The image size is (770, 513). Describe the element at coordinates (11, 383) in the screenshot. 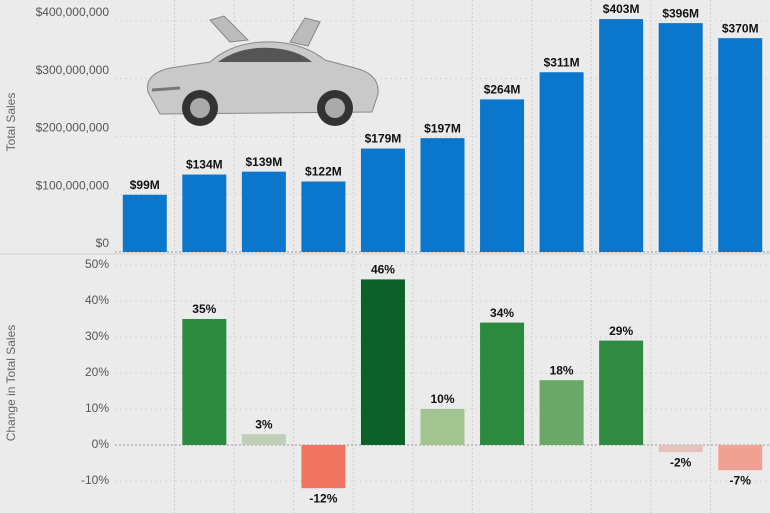

I see `y-axis-title: Change in Total Sales` at that location.